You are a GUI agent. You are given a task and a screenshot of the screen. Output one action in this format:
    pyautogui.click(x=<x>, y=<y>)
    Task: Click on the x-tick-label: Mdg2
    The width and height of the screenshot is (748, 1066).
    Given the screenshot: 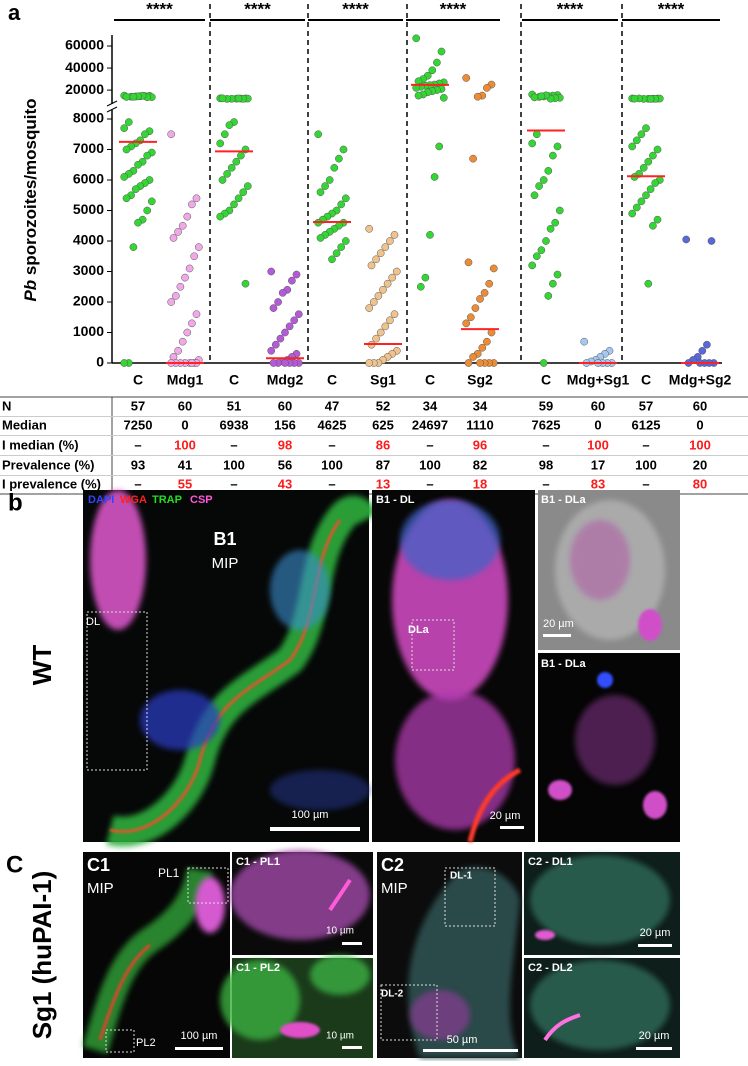 What is the action you would take?
    pyautogui.click(x=285, y=380)
    